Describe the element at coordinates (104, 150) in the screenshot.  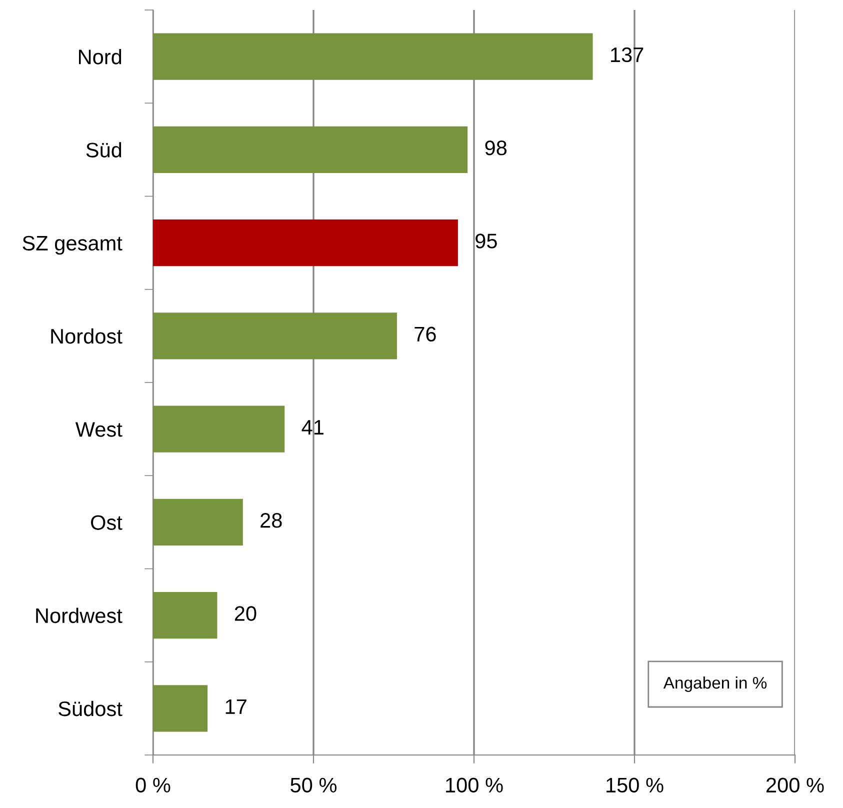
I see `y-tick-label: Süd` at that location.